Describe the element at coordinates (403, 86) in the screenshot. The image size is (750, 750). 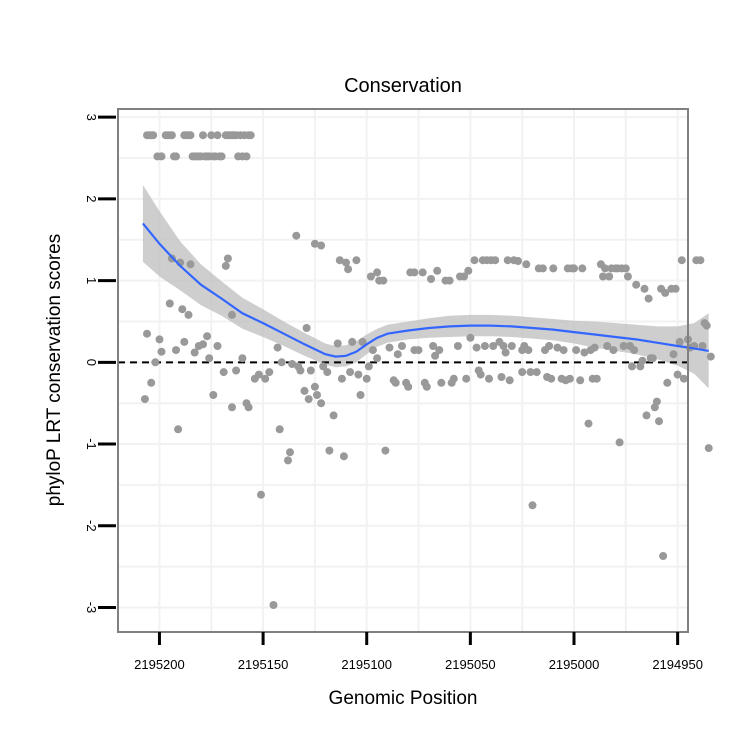
I see `chart-title: Conservation` at that location.